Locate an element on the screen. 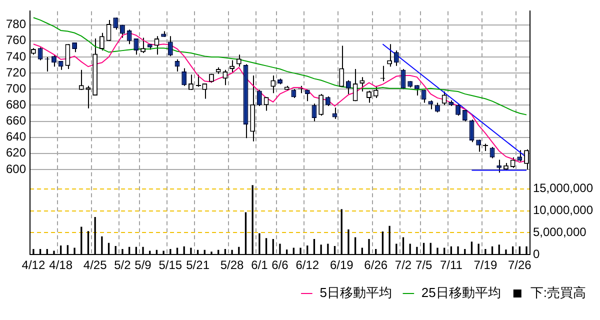 This screenshot has width=600, height=320. y-tick-label: 600 is located at coordinates (16, 169).